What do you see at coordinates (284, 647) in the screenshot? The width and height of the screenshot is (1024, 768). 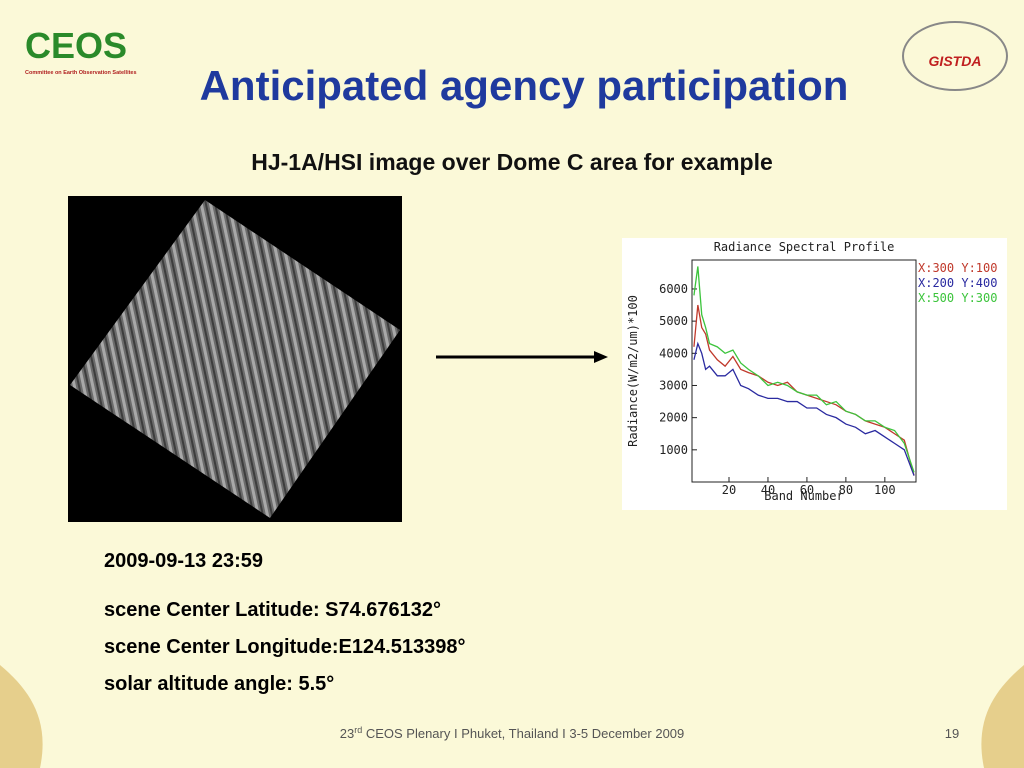 I see `detail-line: scene Center Longitude:E124.513398°` at bounding box center [284, 647].